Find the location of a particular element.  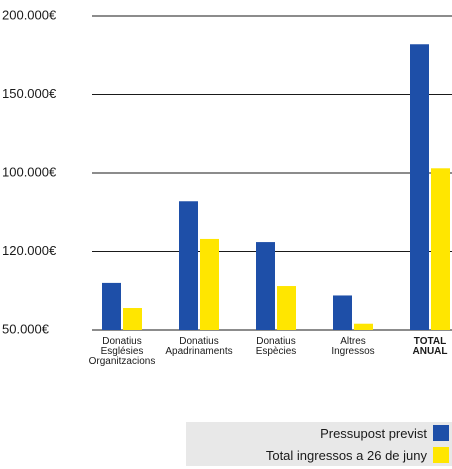

category-label-line: Espècies is located at coordinates (276, 351).